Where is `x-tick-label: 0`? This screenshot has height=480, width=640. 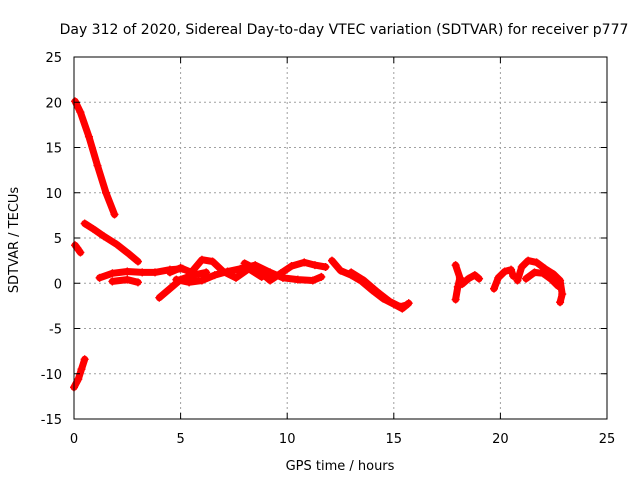 x-tick-label: 0 is located at coordinates (74, 439).